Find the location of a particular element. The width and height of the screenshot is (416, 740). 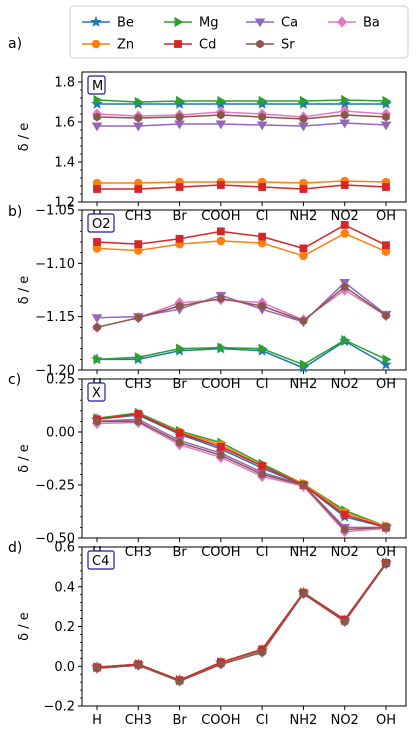

x-tick-label: OH is located at coordinates (386, 720).